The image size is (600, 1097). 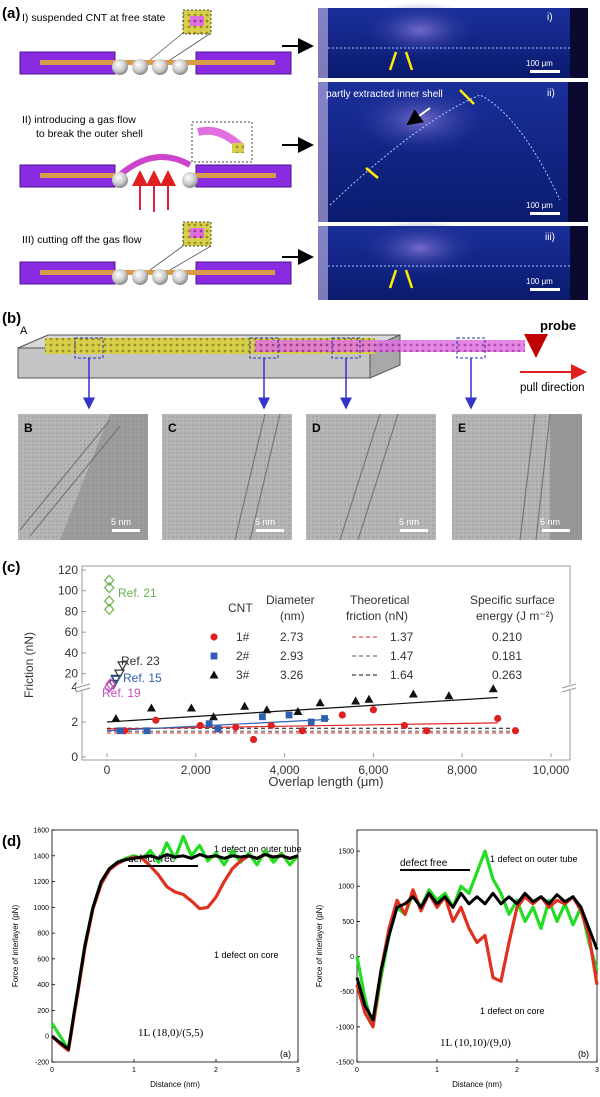 I want to click on plot-d-ytick: -500, so click(x=347, y=992).